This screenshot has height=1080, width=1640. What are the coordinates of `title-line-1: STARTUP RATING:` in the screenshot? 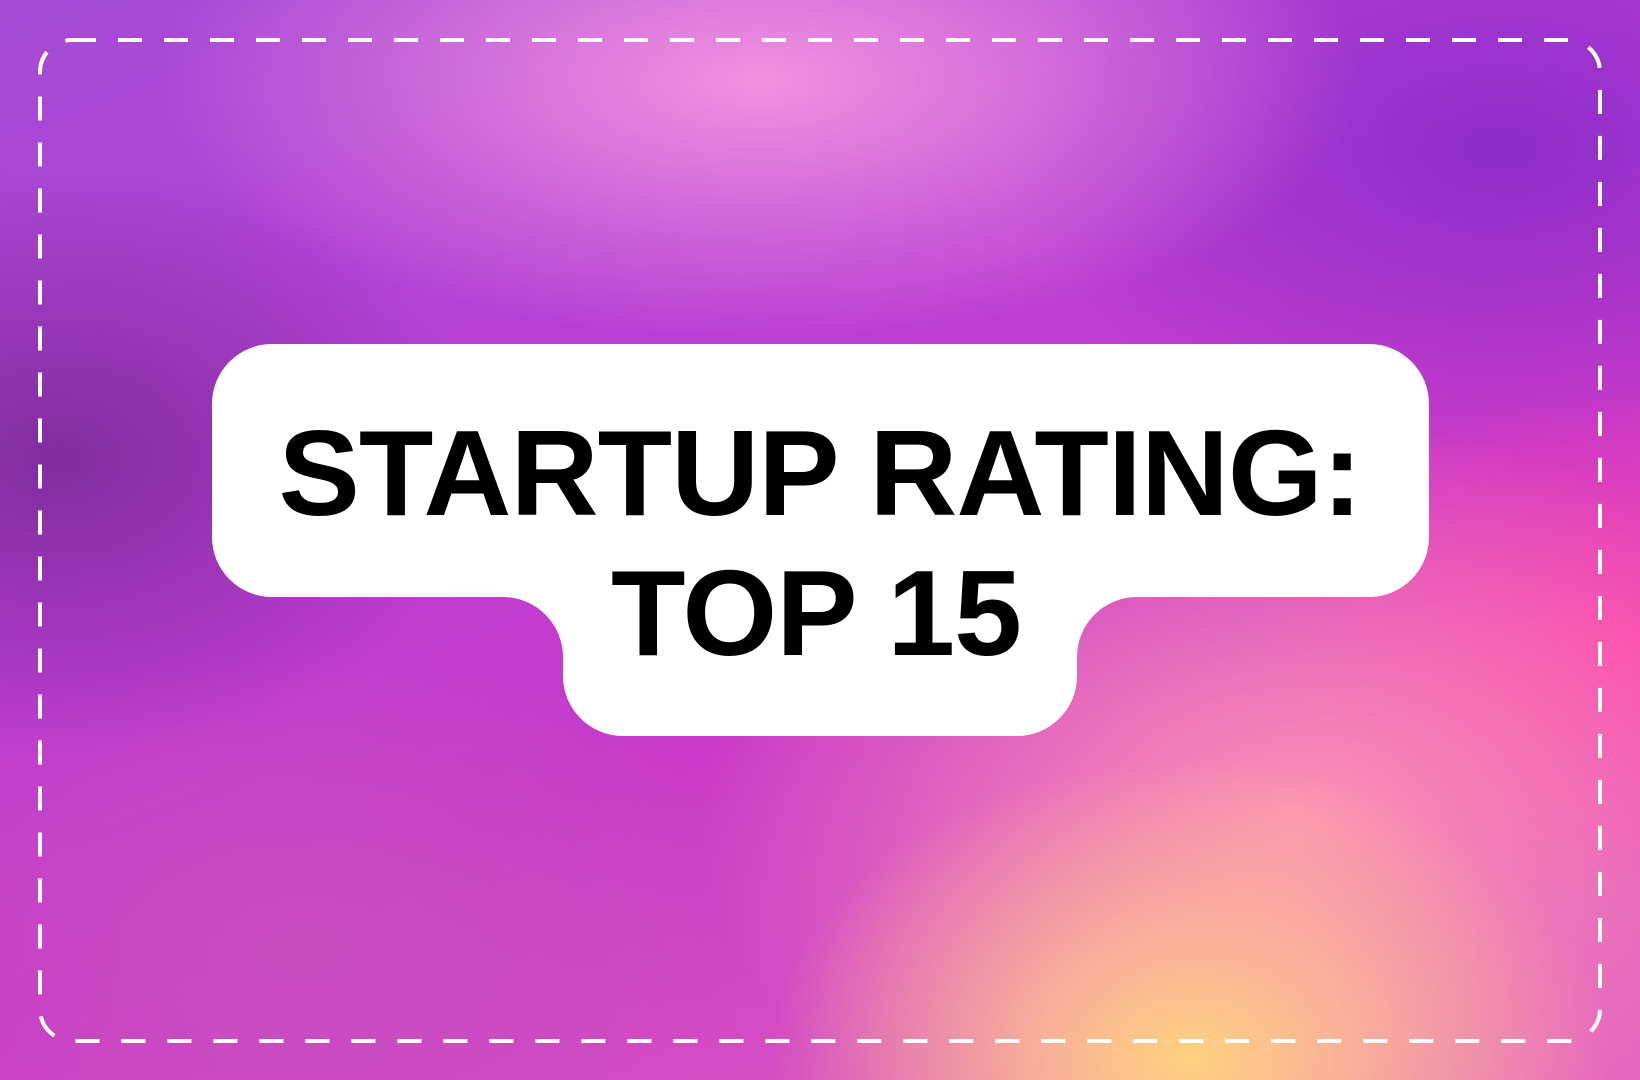 It's located at (820, 473).